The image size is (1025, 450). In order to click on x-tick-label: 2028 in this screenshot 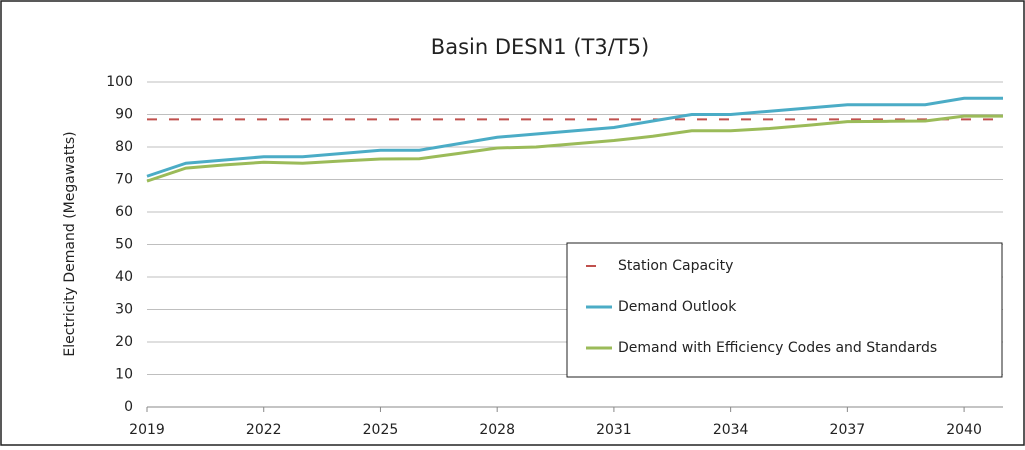, I will do `click(497, 430)`.